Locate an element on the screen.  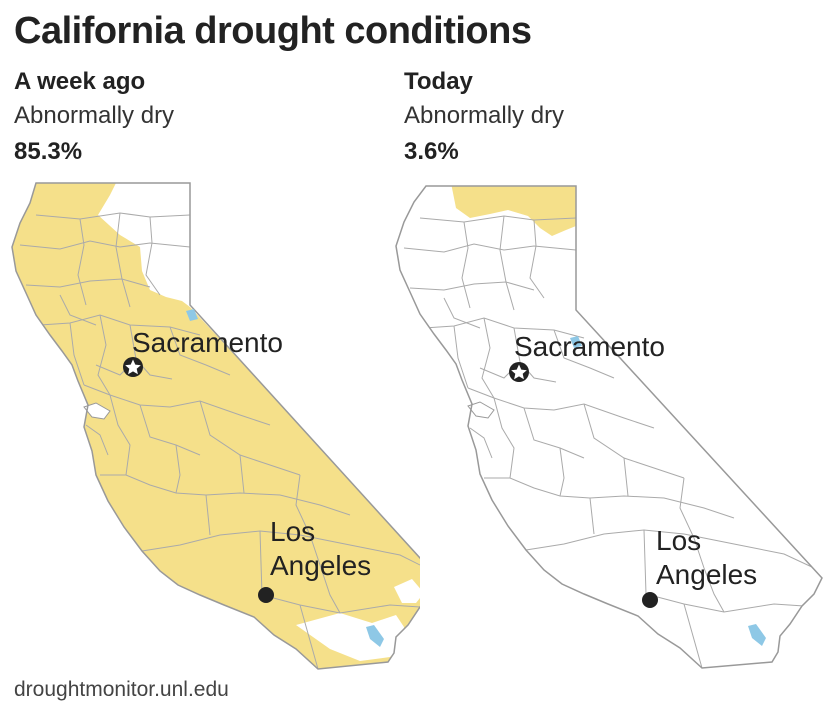
panel-heading-today: Today is located at coordinates (438, 81).